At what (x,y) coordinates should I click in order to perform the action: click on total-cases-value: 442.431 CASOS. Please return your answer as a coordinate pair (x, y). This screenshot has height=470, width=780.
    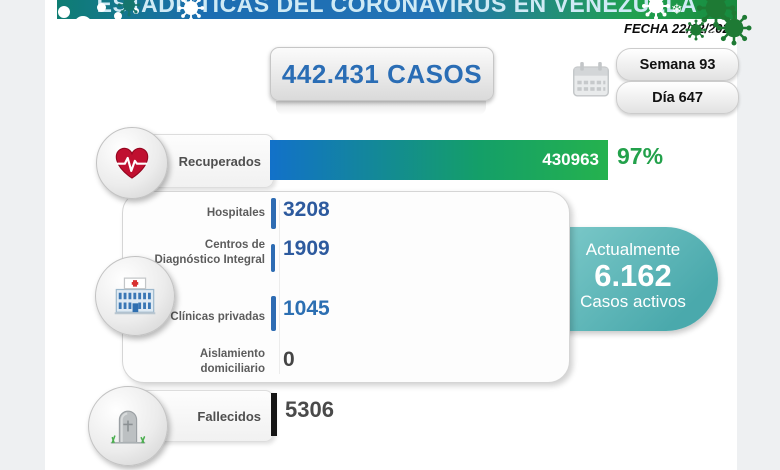
    Looking at the image, I should click on (382, 73).